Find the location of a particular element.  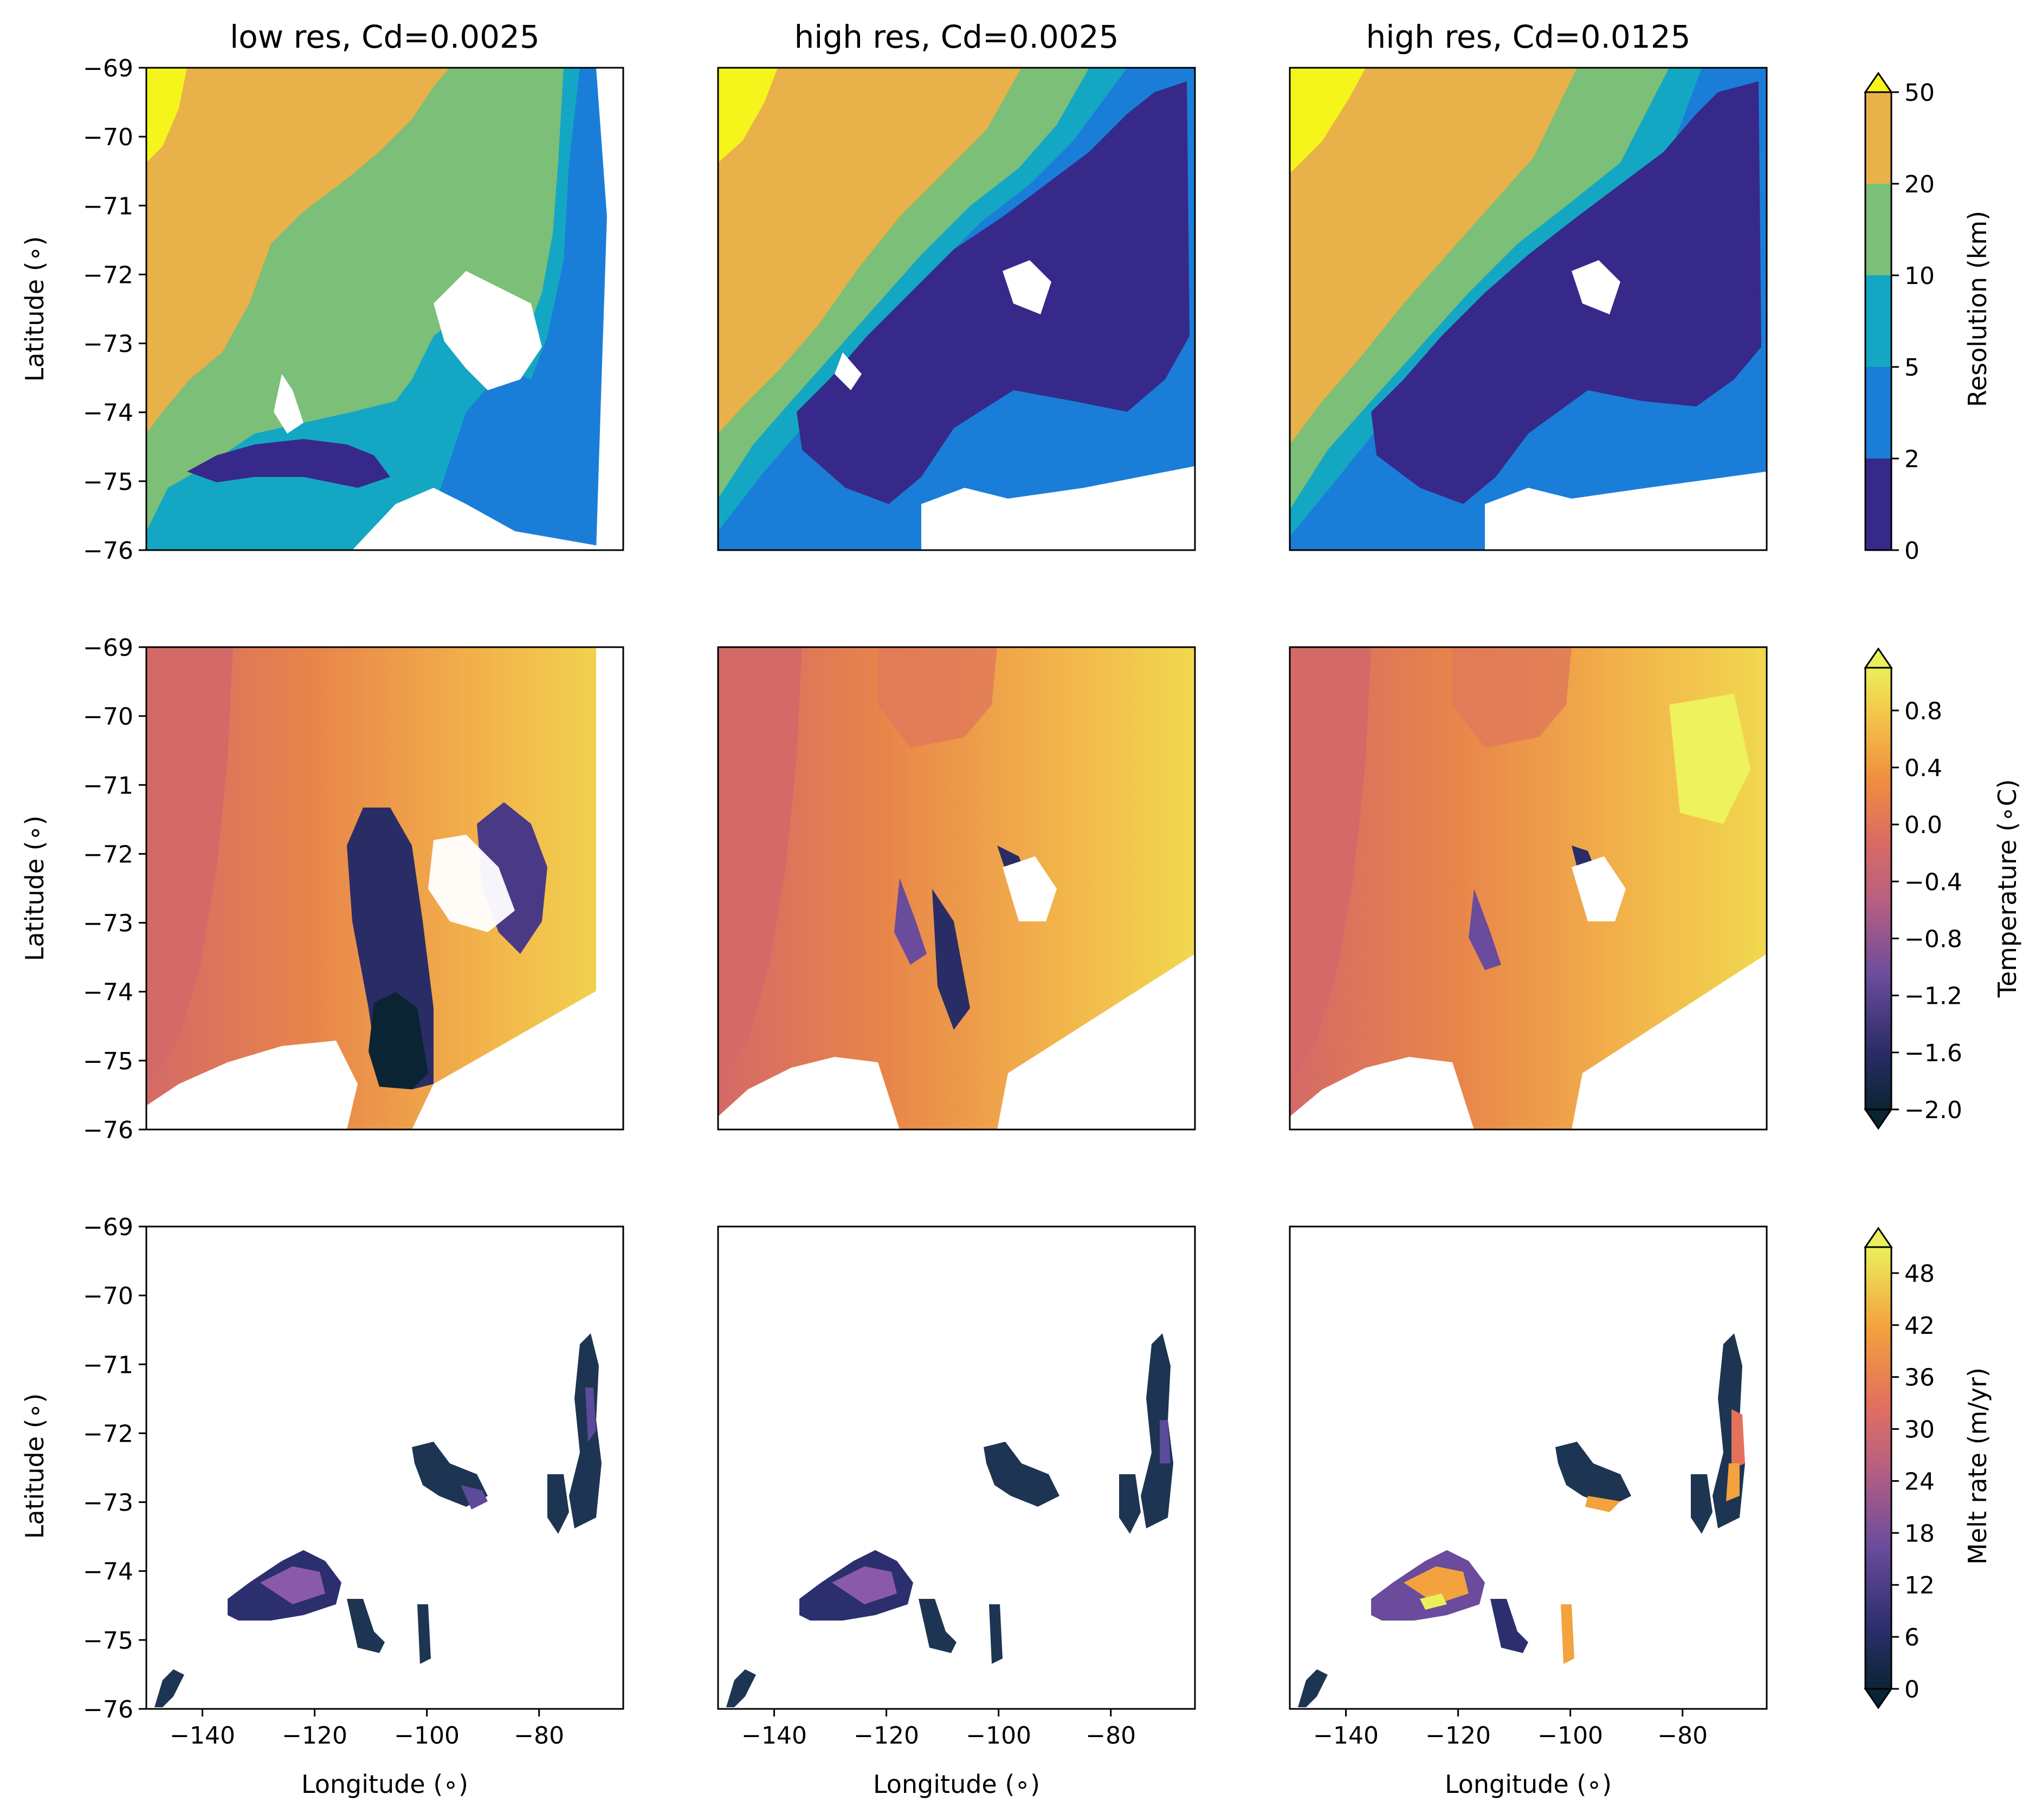

panel-melt-high-res-high-cd is located at coordinates (1529, 1468).